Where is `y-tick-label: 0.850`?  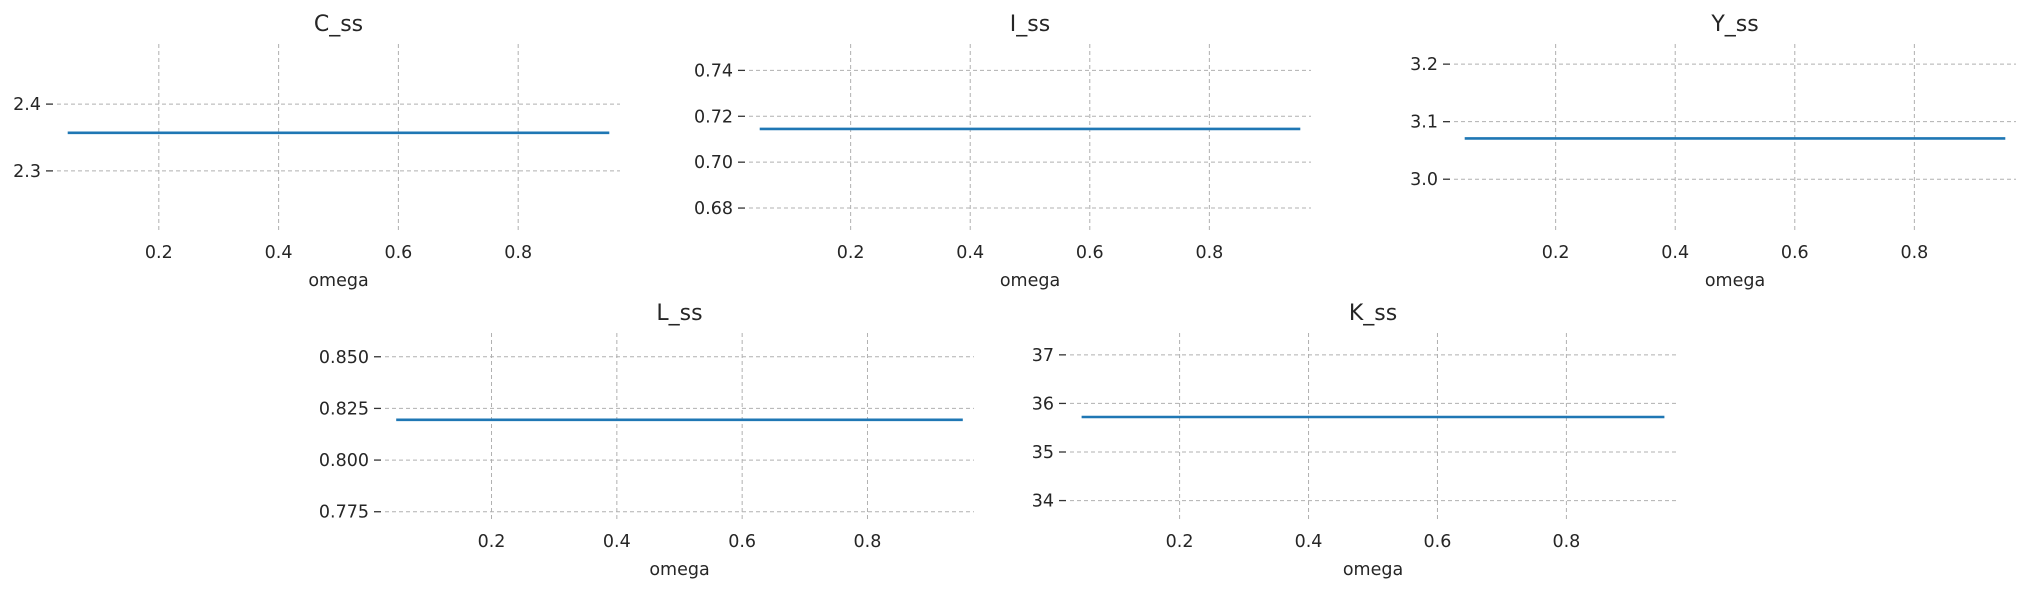
y-tick-label: 0.850 is located at coordinates (344, 358).